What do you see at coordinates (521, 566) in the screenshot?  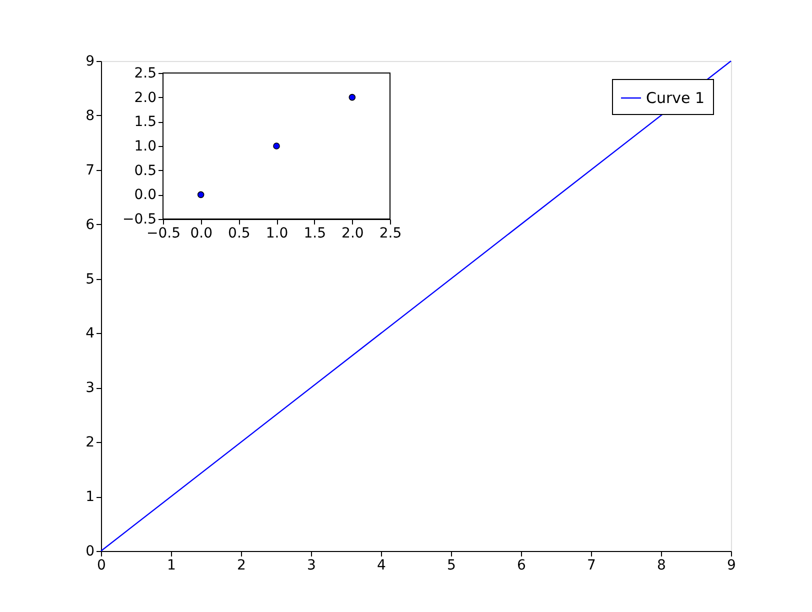 I see `x-tick-label: 6` at bounding box center [521, 566].